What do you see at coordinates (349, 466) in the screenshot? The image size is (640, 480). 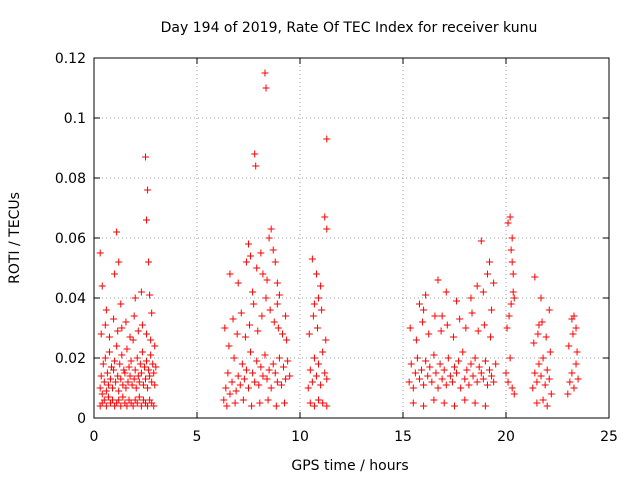 I see `x-axis-label: GPS time / hours` at bounding box center [349, 466].